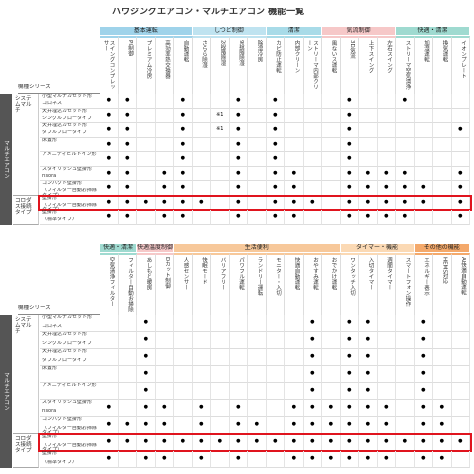 The image size is (474, 474). I want to click on row-detail: シングルフロータイプ, so click(70, 345).